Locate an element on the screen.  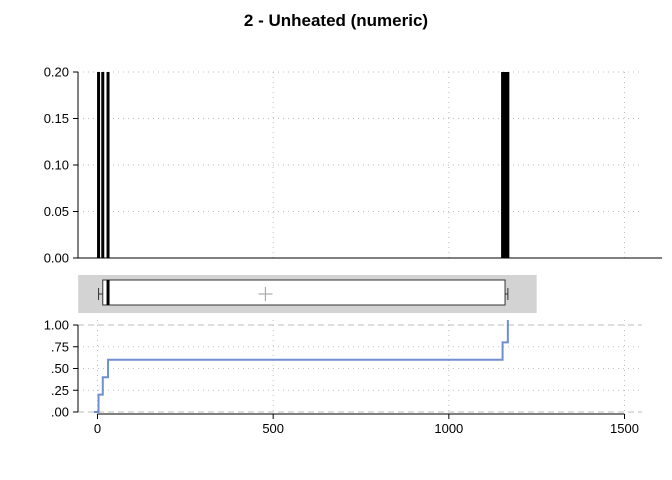
boxplot-panel is located at coordinates (307, 294).